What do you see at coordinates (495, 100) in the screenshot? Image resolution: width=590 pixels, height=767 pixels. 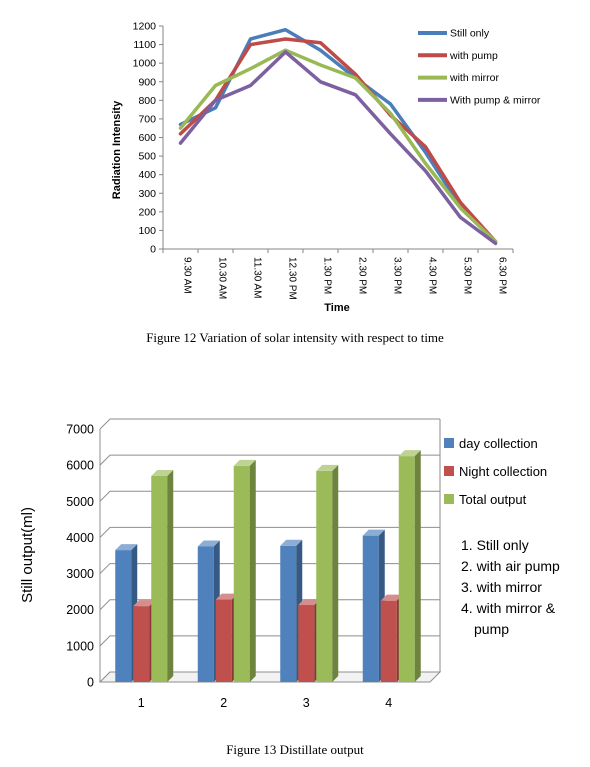 I see `legend-label: With pump & mirror` at bounding box center [495, 100].